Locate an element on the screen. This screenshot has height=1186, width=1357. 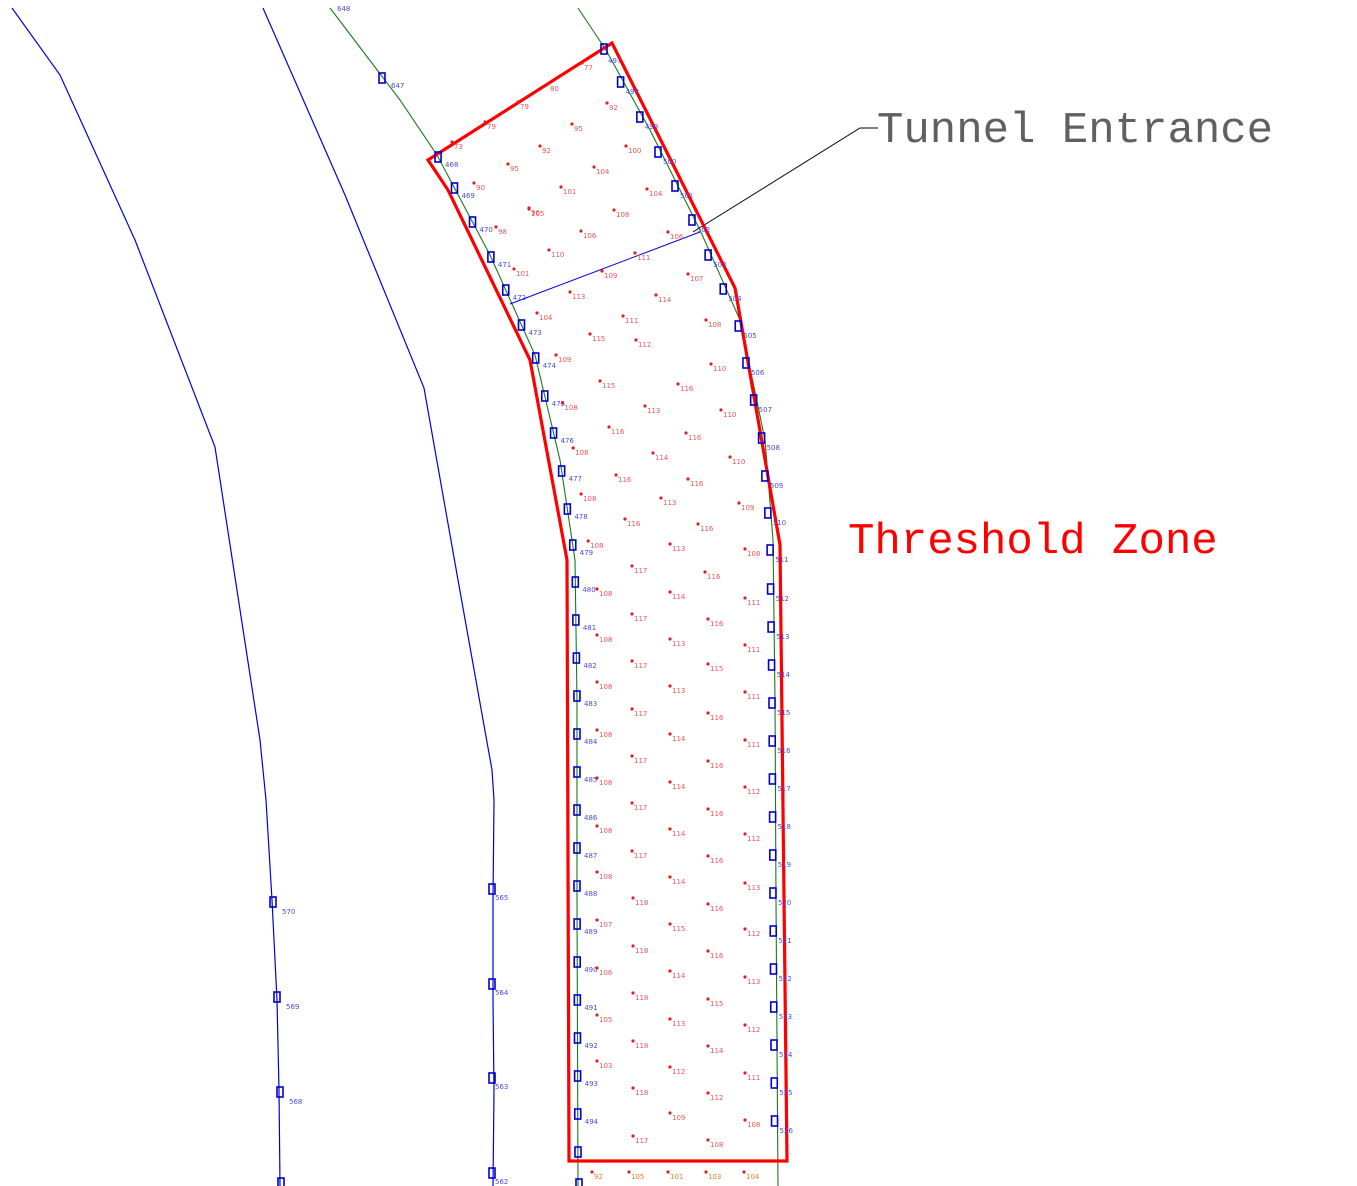
luminaire-right-504: 504 is located at coordinates (730, 293).